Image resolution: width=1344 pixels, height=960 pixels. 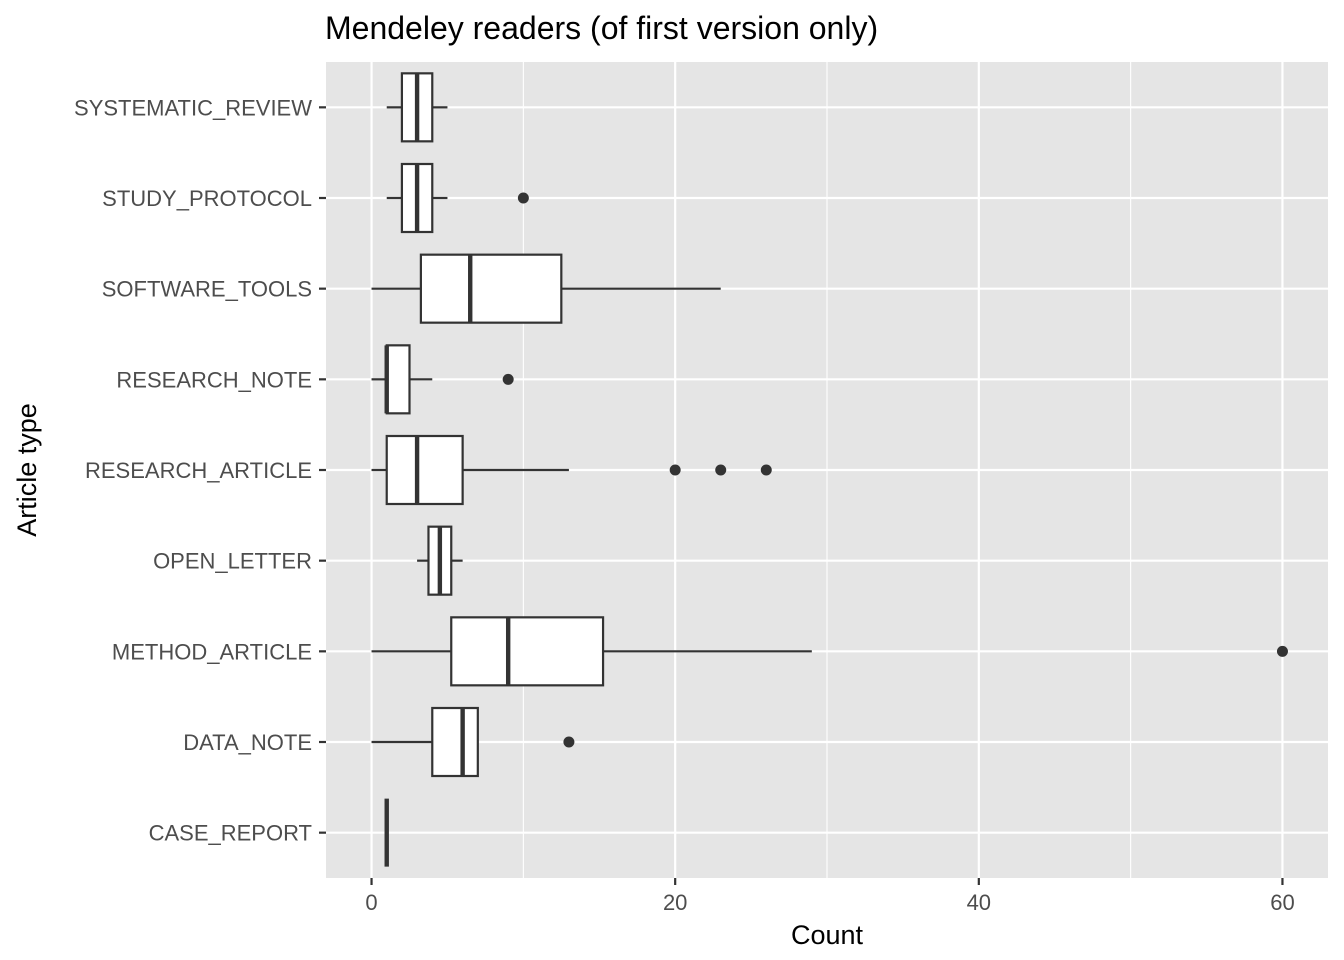 What do you see at coordinates (193, 107) in the screenshot?
I see `y-tick-label: SYSTEMATIC_REVIEW` at bounding box center [193, 107].